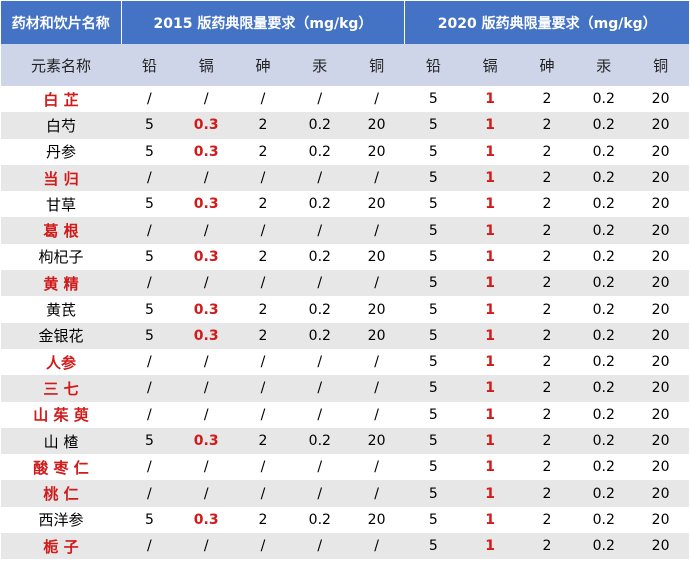 The image size is (690, 568). Describe the element at coordinates (345, 520) in the screenshot. I see `table-row: 西洋参 5 0.3 2 0.2 20 5 1 2 0.2 20` at that location.